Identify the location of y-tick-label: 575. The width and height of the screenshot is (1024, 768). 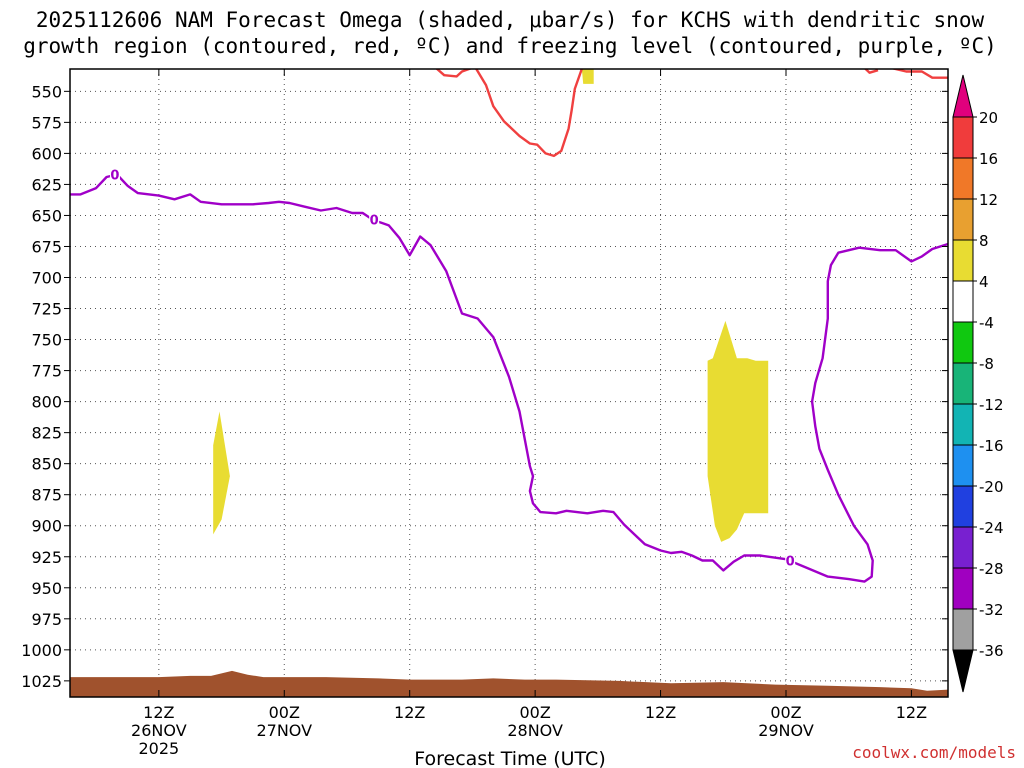
(46, 122).